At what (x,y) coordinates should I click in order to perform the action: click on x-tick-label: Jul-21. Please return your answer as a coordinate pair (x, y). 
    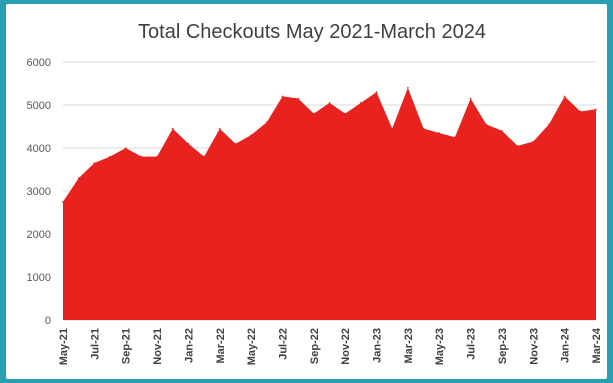
    Looking at the image, I should click on (95, 344).